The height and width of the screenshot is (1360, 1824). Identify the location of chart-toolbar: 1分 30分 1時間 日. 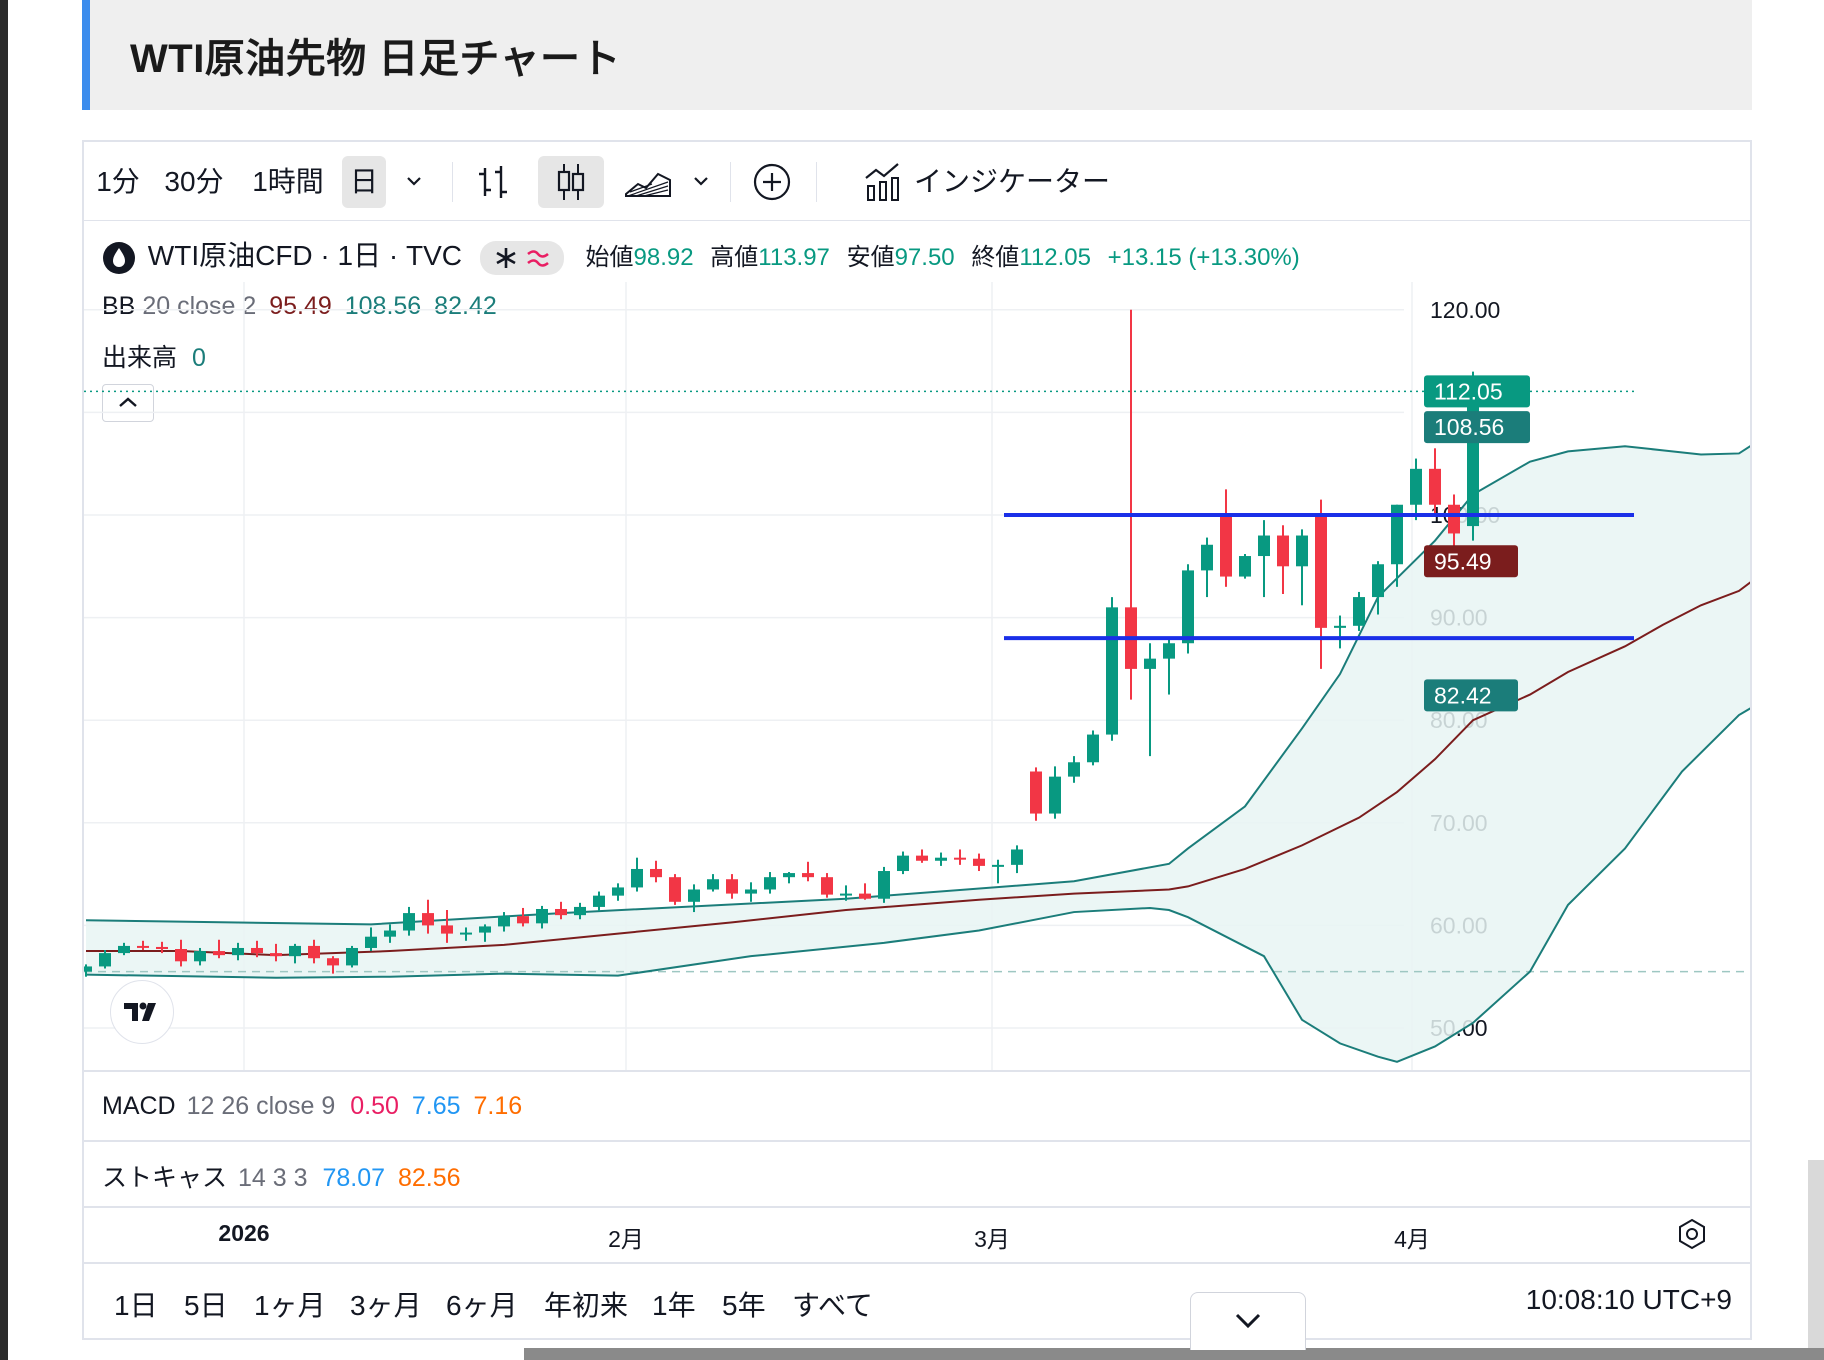
(917, 181).